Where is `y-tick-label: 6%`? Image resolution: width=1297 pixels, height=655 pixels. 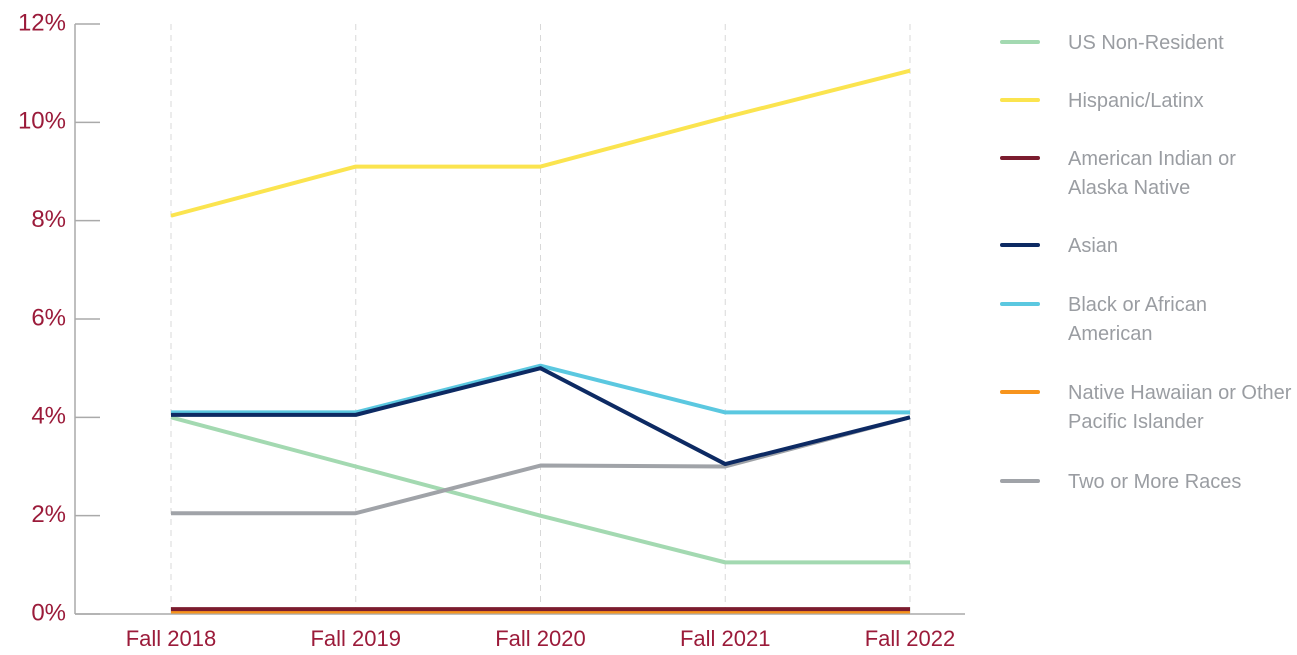
y-tick-label: 6% is located at coordinates (48, 317).